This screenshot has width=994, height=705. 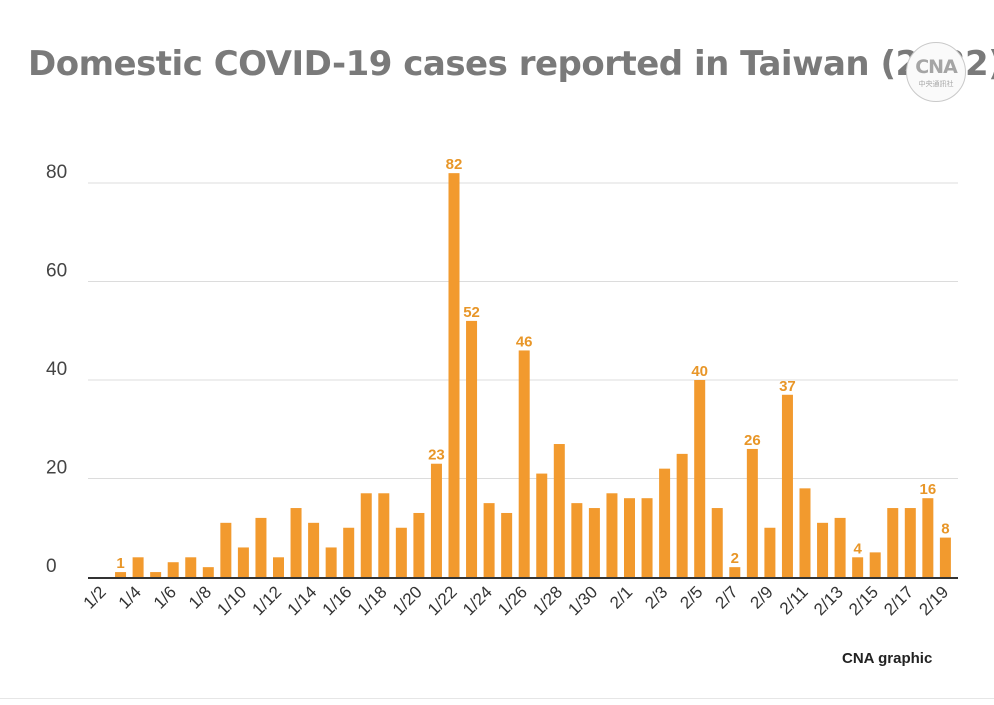 I want to click on bar-2/15, so click(x=875, y=564).